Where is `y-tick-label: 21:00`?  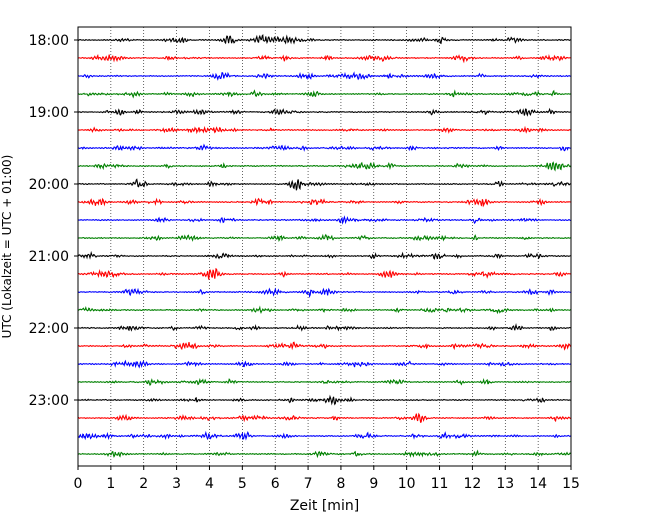
y-tick-label: 21:00 is located at coordinates (49, 257).